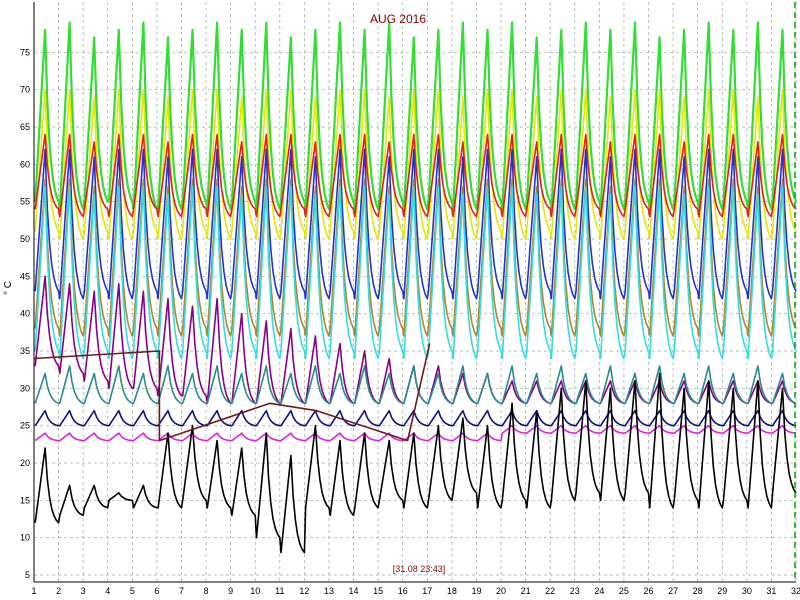  Describe the element at coordinates (25, 426) in the screenshot. I see `y-tick-label: 25` at that location.